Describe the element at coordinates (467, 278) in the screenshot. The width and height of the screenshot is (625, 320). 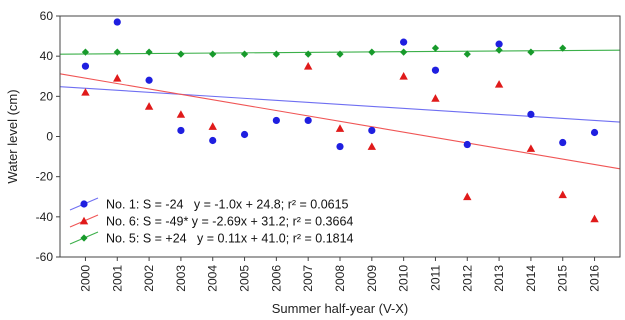
I see `x-tick-label: 2012` at that location.